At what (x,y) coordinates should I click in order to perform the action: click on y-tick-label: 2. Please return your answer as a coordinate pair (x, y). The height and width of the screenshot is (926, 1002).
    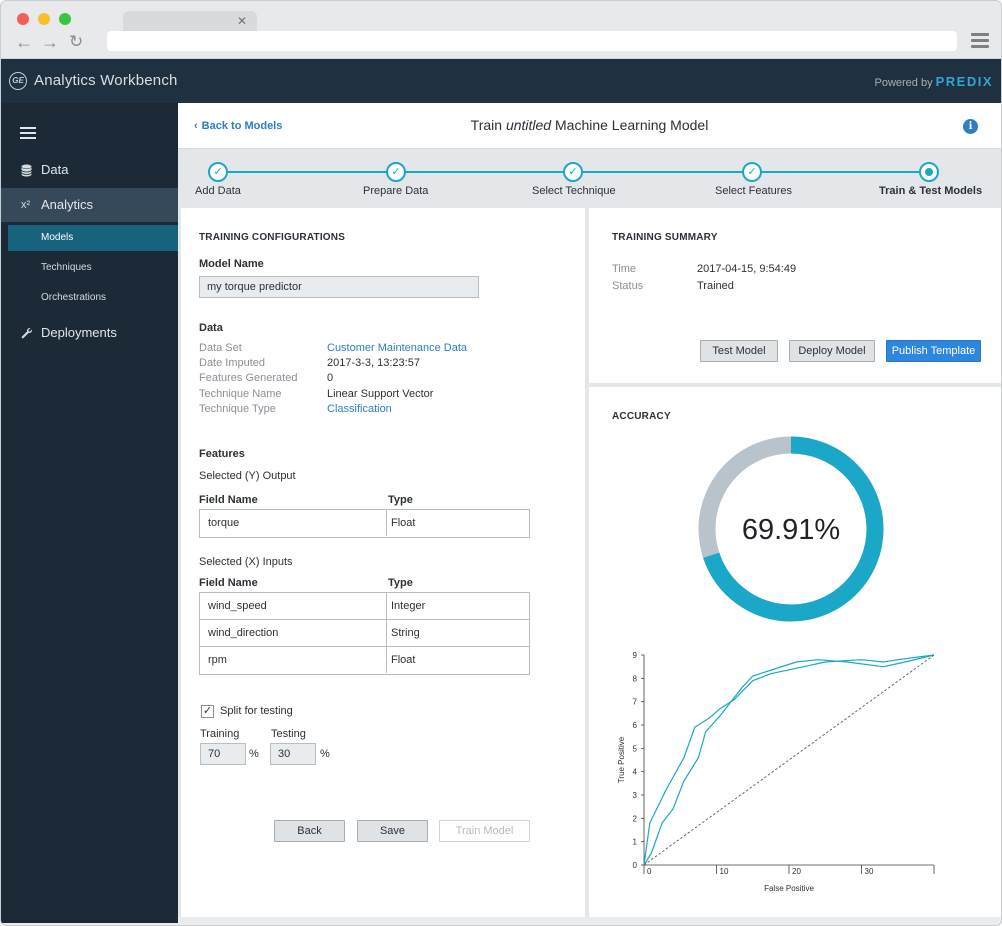
    Looking at the image, I should click on (635, 818).